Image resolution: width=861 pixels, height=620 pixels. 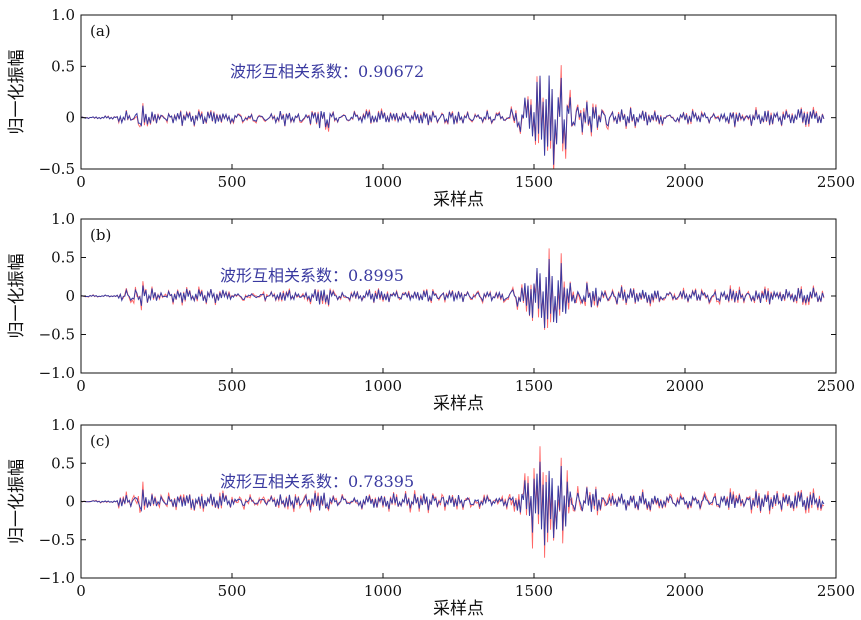 What do you see at coordinates (100, 441) in the screenshot?
I see `panel-label: (c)` at bounding box center [100, 441].